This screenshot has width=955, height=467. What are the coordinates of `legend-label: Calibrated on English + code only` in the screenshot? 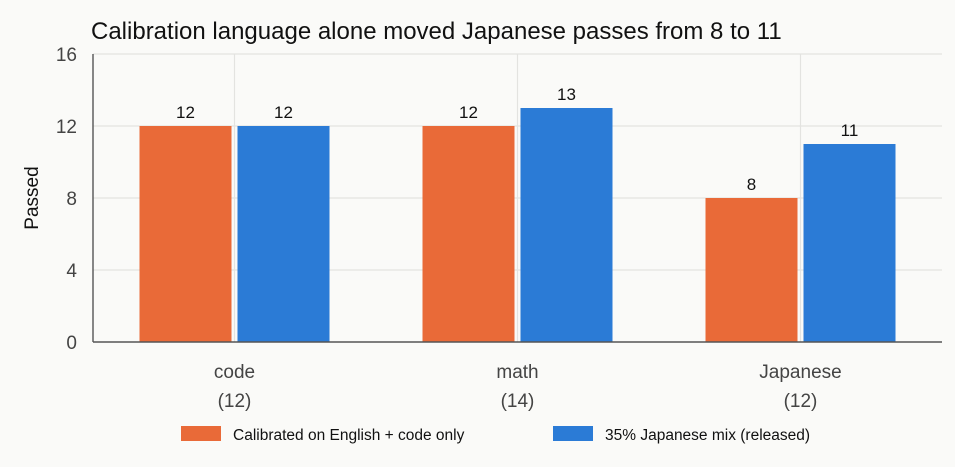 It's located at (349, 435).